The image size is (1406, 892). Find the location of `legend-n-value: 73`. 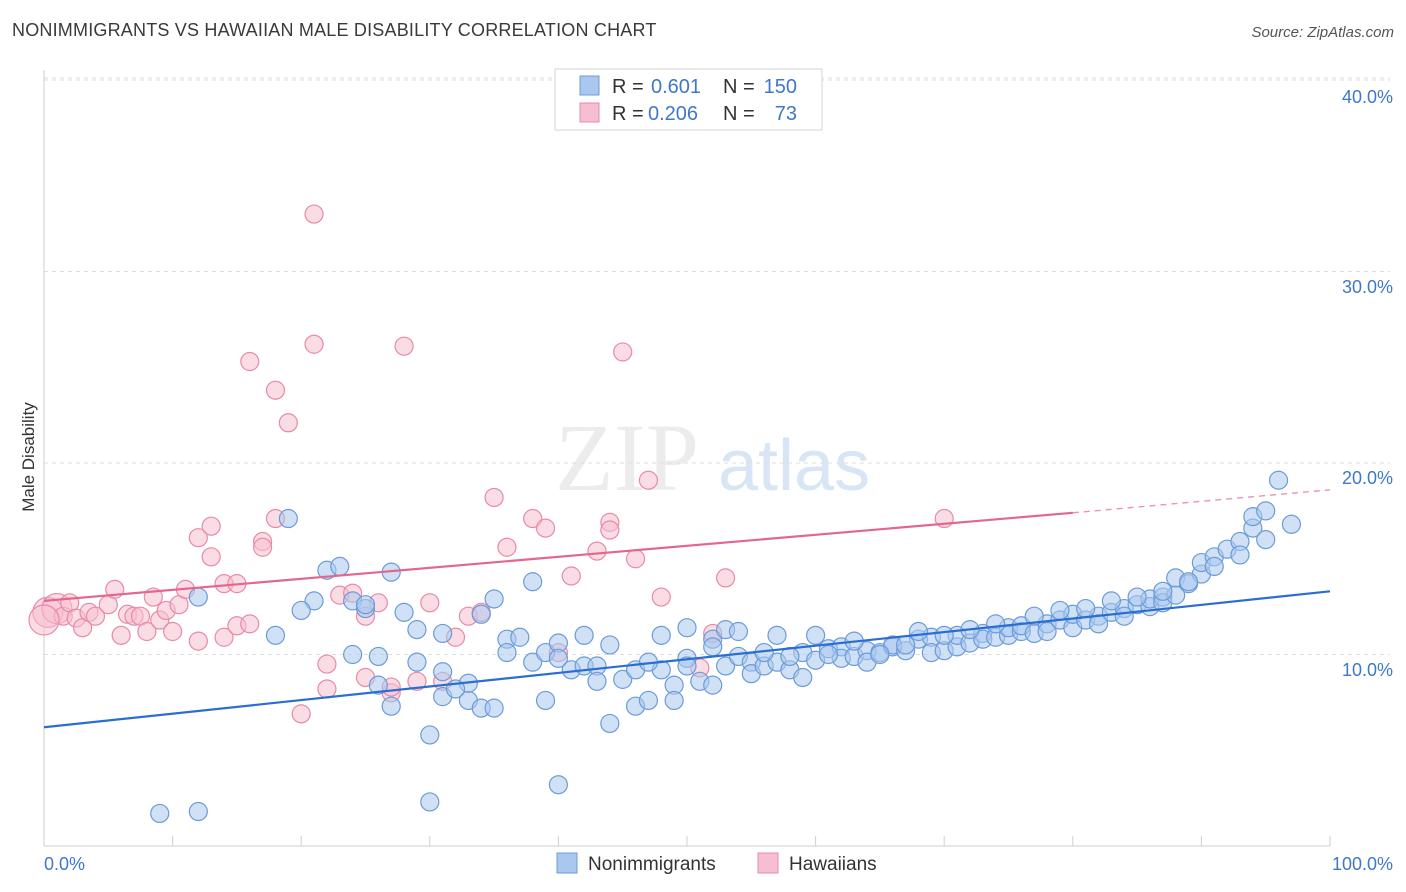

legend-n-value: 73 is located at coordinates (786, 114).